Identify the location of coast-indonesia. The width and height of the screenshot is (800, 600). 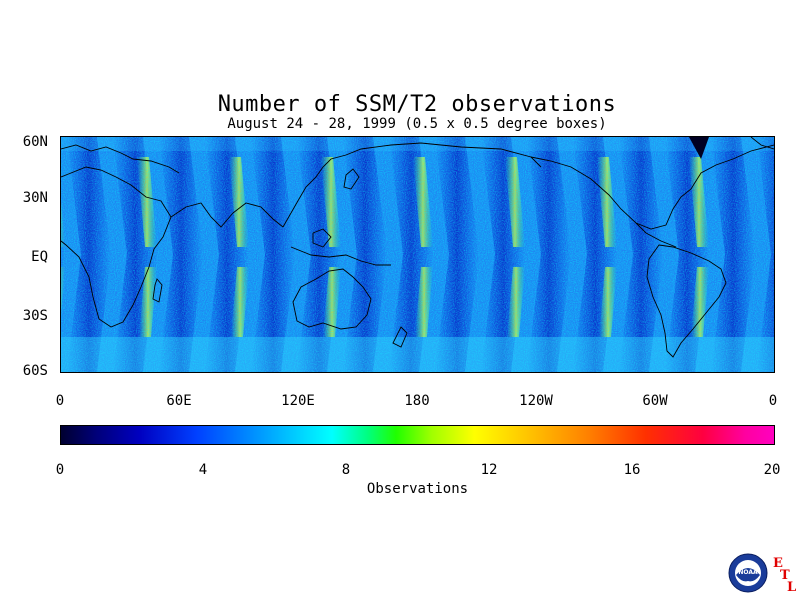
(340, 256).